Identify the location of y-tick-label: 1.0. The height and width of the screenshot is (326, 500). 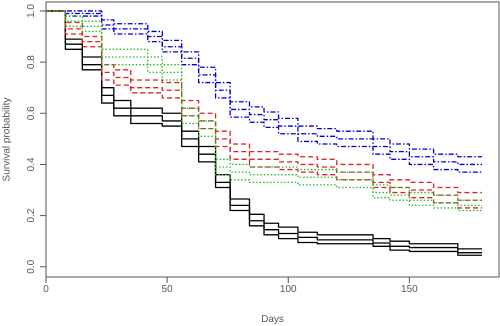
(31, 11).